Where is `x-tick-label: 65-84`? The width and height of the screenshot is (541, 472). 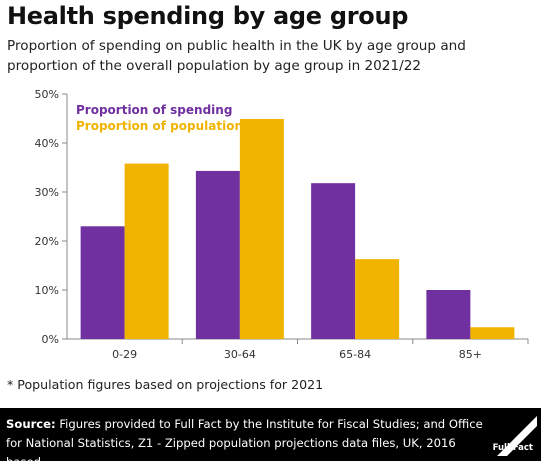 x-tick-label: 65-84 is located at coordinates (355, 354).